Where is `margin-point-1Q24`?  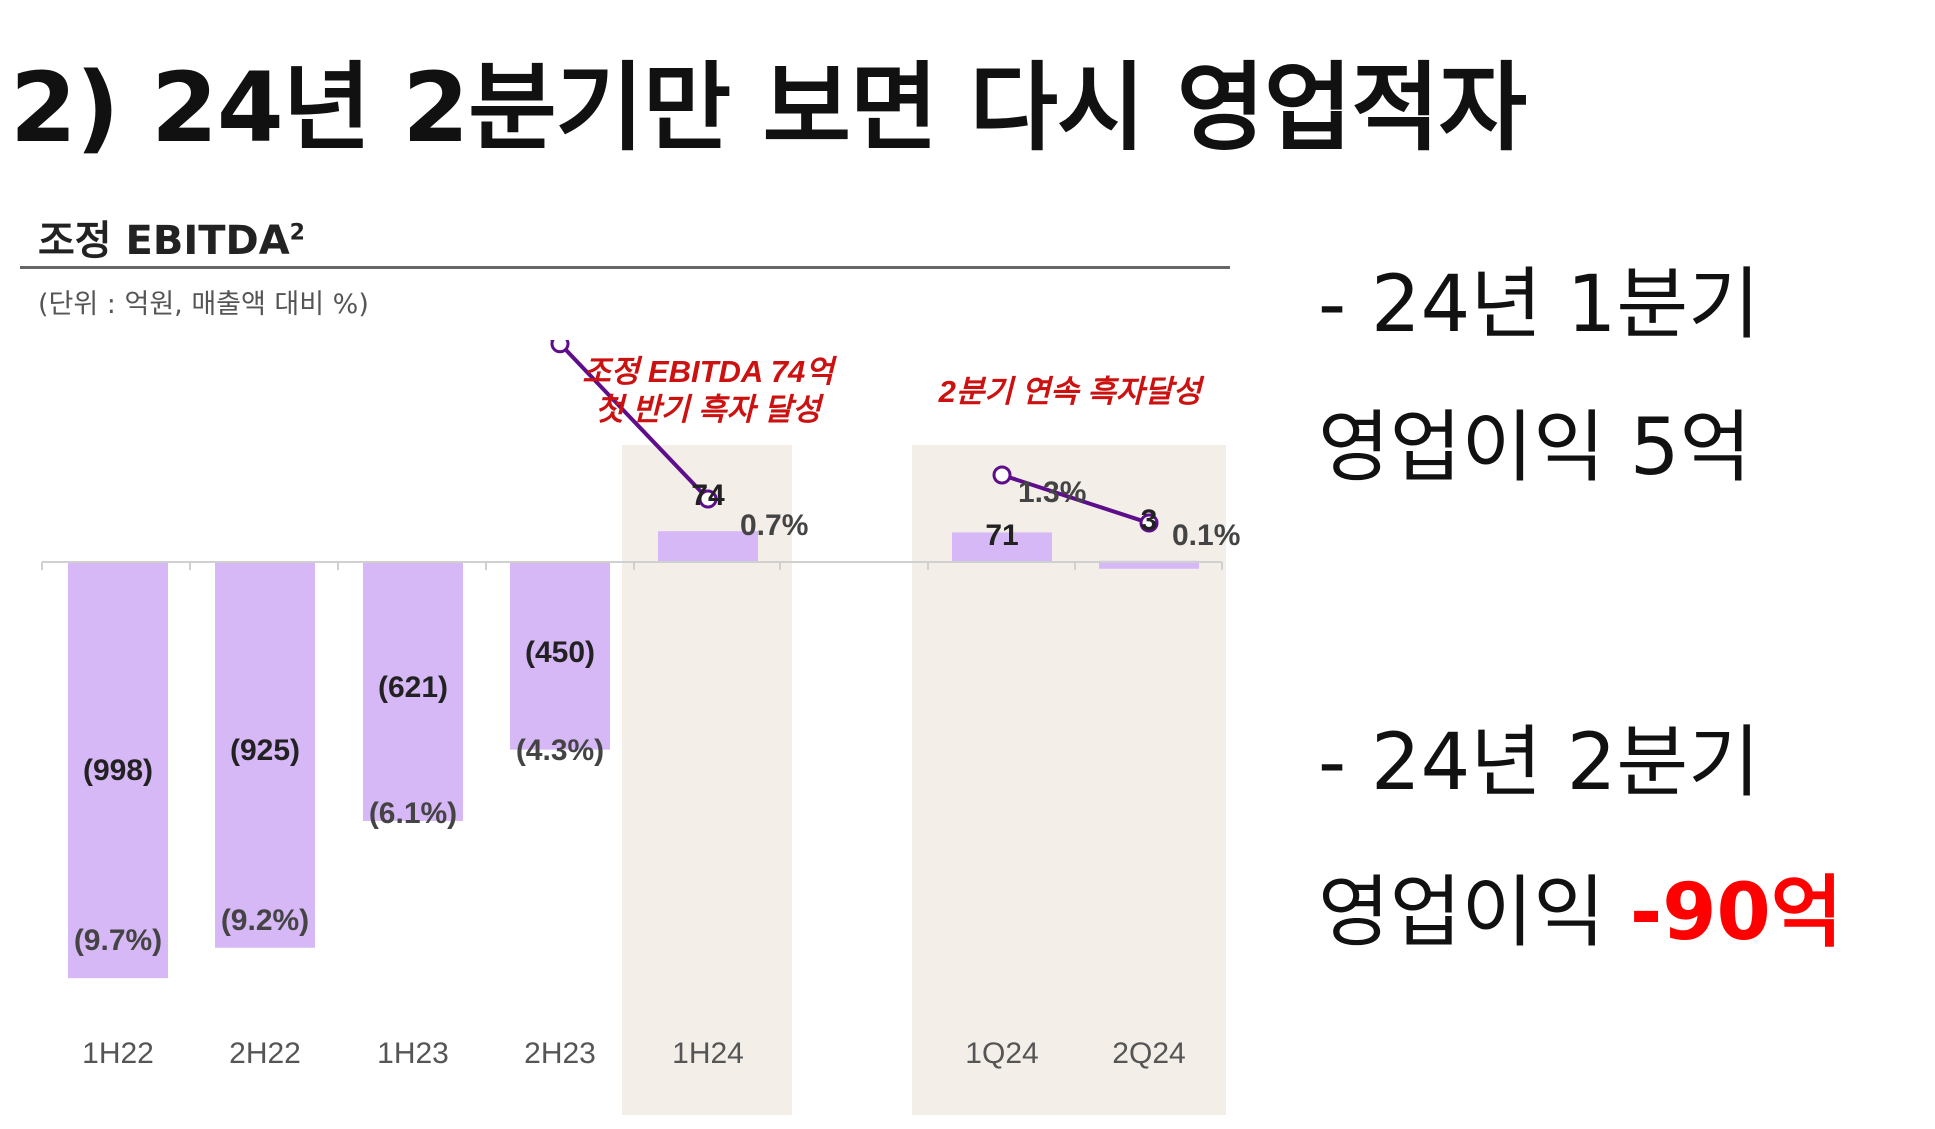
margin-point-1Q24 is located at coordinates (1002, 475).